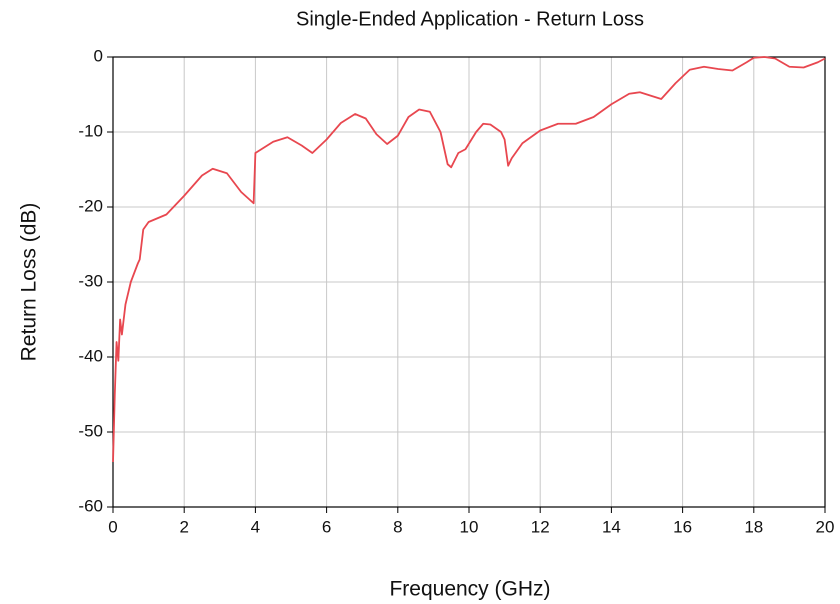 The image size is (840, 604). What do you see at coordinates (98, 55) in the screenshot?
I see `y-tick-label: 0` at bounding box center [98, 55].